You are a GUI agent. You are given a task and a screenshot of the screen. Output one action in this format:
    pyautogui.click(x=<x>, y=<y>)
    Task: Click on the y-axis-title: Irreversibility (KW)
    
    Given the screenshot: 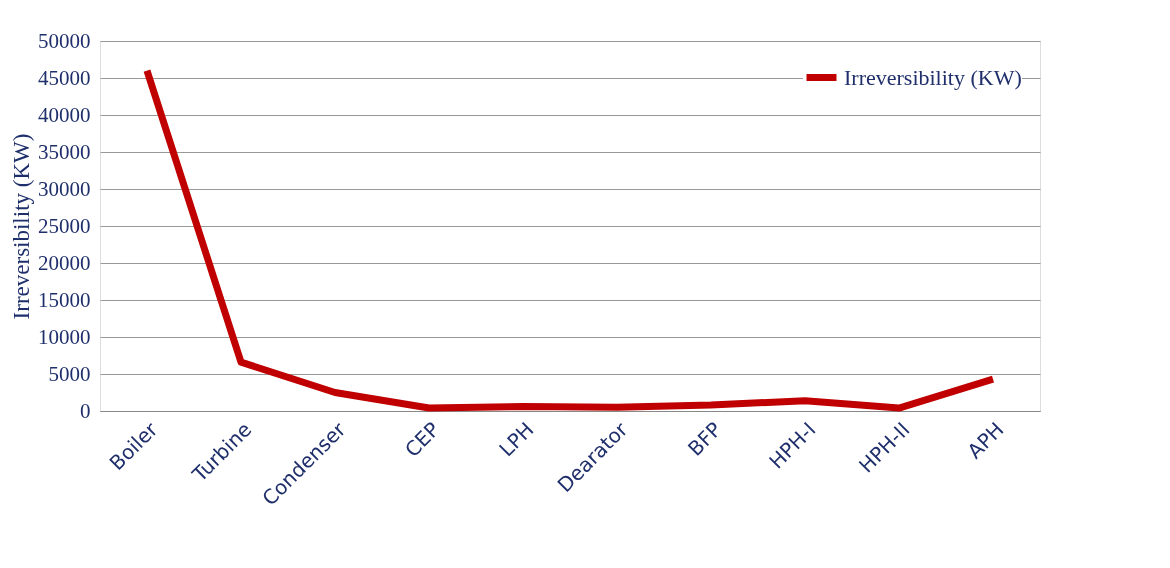 What is the action you would take?
    pyautogui.click(x=21, y=226)
    